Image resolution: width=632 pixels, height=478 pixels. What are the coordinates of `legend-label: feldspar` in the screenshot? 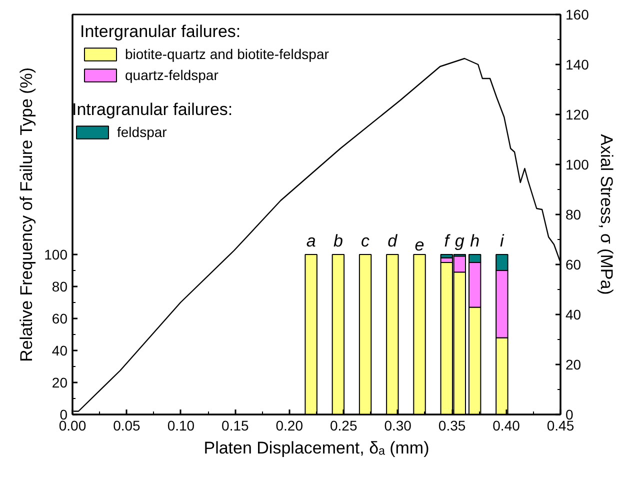 It's located at (142, 132).